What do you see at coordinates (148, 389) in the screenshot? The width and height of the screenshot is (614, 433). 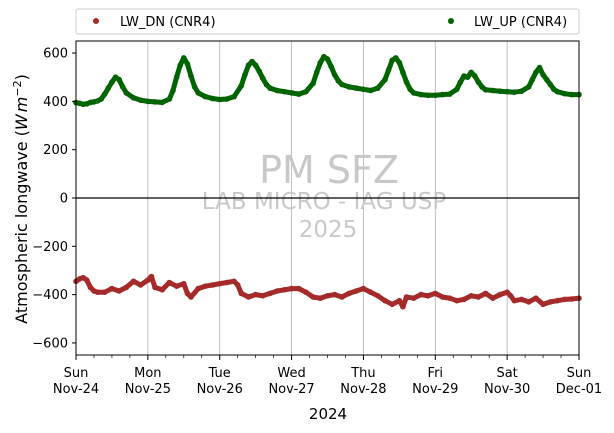 I see `x-tick-label-date-1: Nov-25` at bounding box center [148, 389].